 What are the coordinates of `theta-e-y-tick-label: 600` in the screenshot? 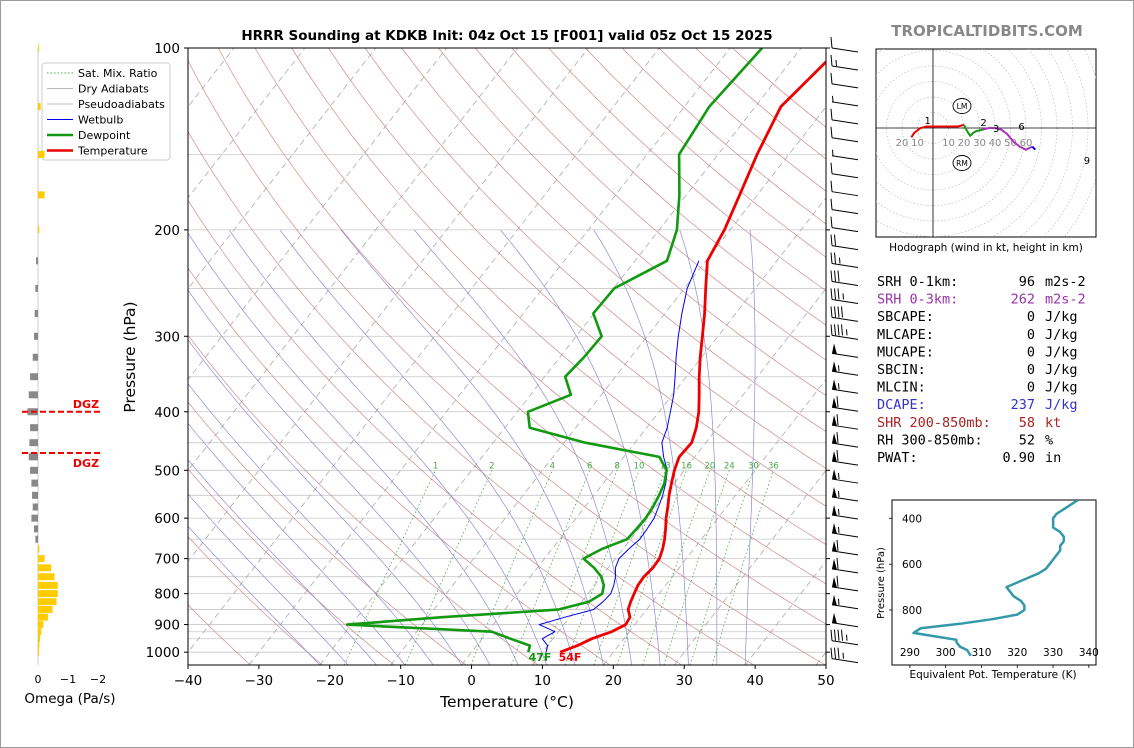 It's located at (912, 565).